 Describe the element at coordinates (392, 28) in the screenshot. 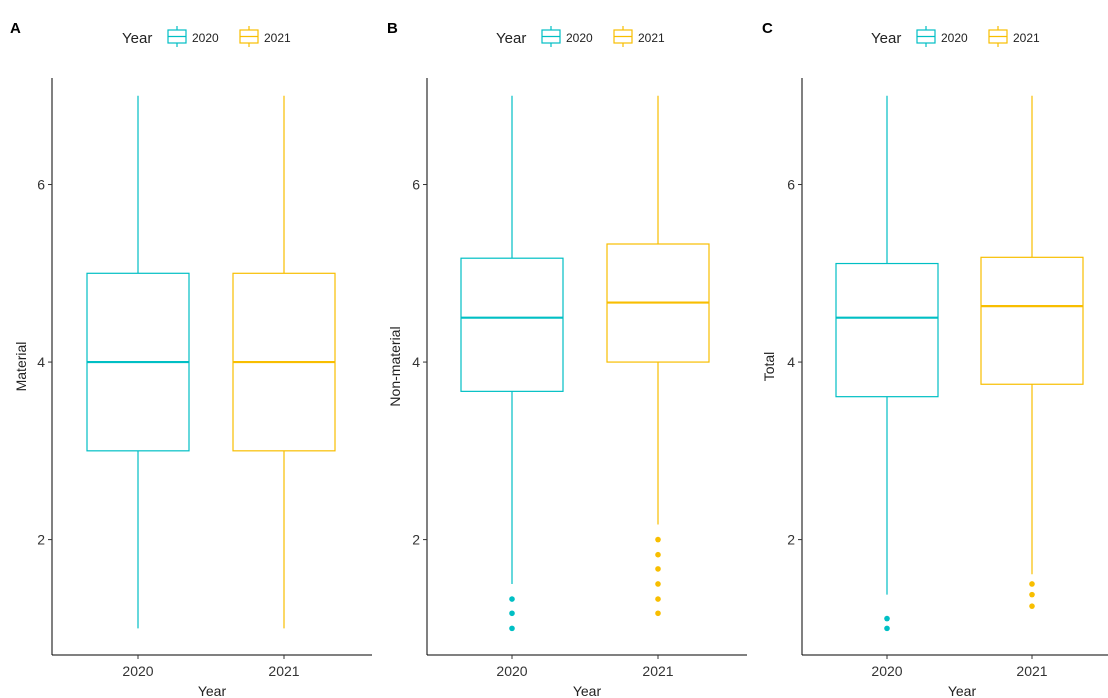

I see `panel-letter: B` at that location.